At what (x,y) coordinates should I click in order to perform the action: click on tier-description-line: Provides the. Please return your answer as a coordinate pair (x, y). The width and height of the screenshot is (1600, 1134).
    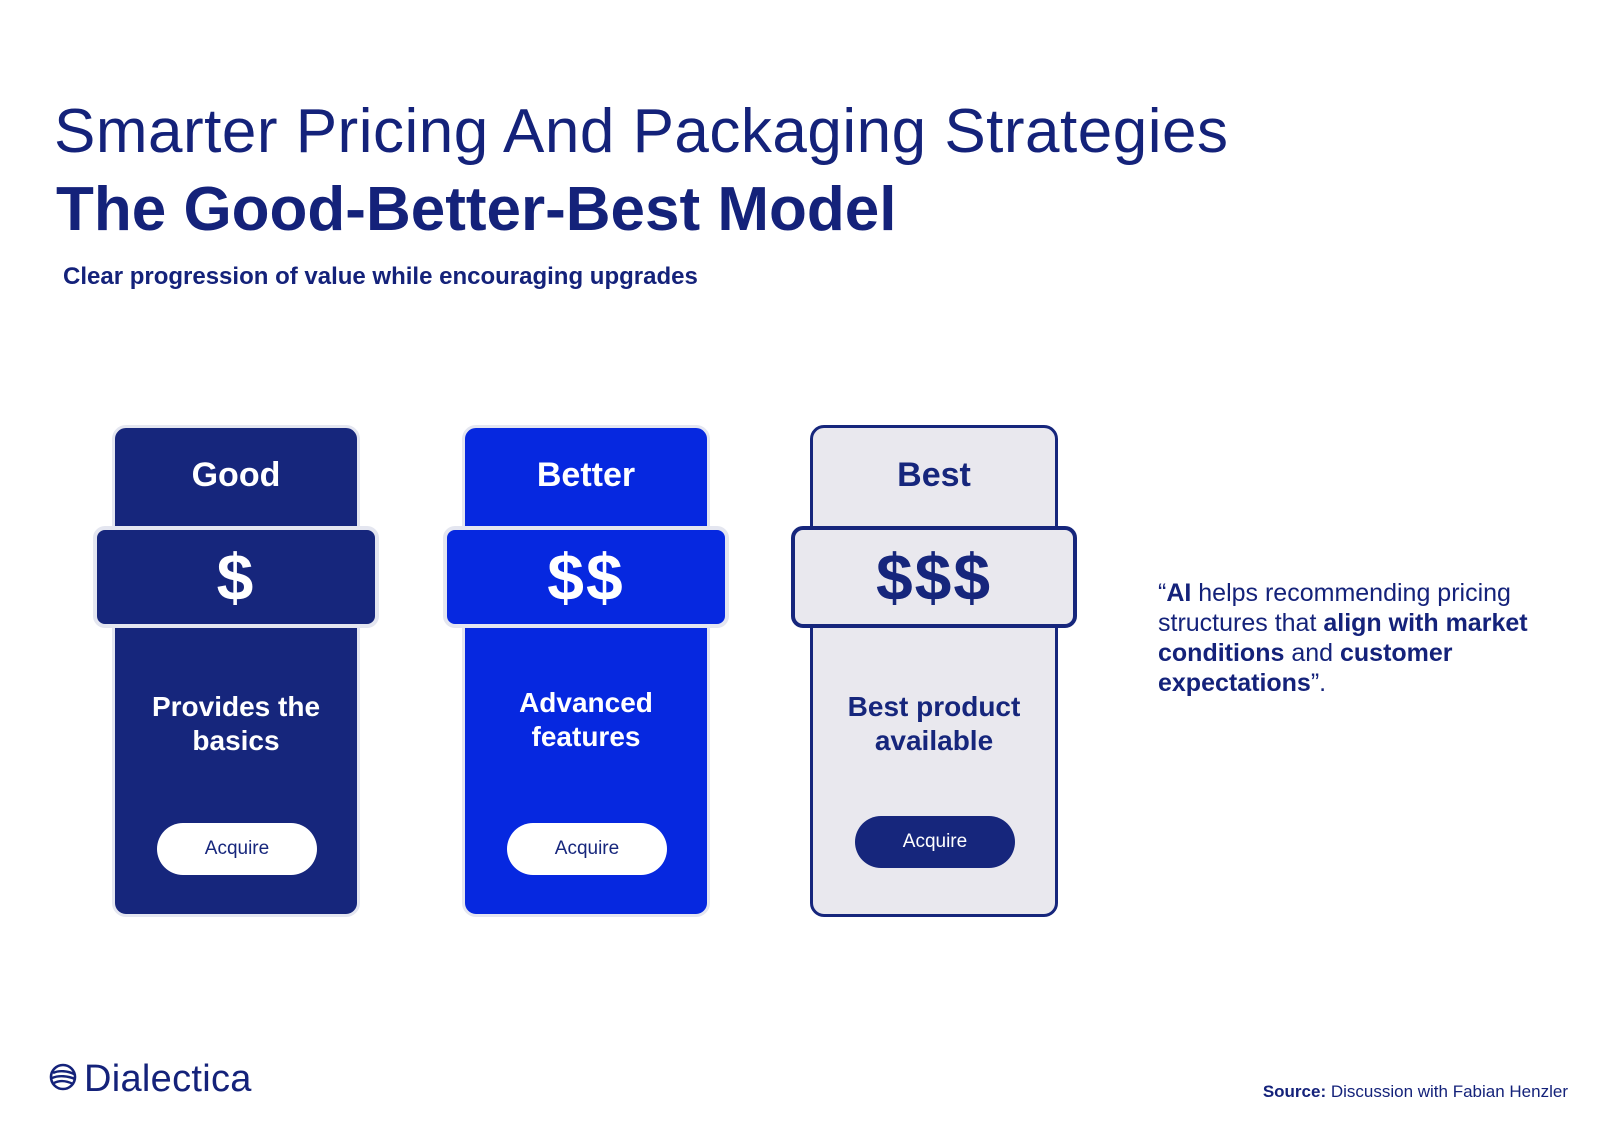
    Looking at the image, I should click on (236, 706).